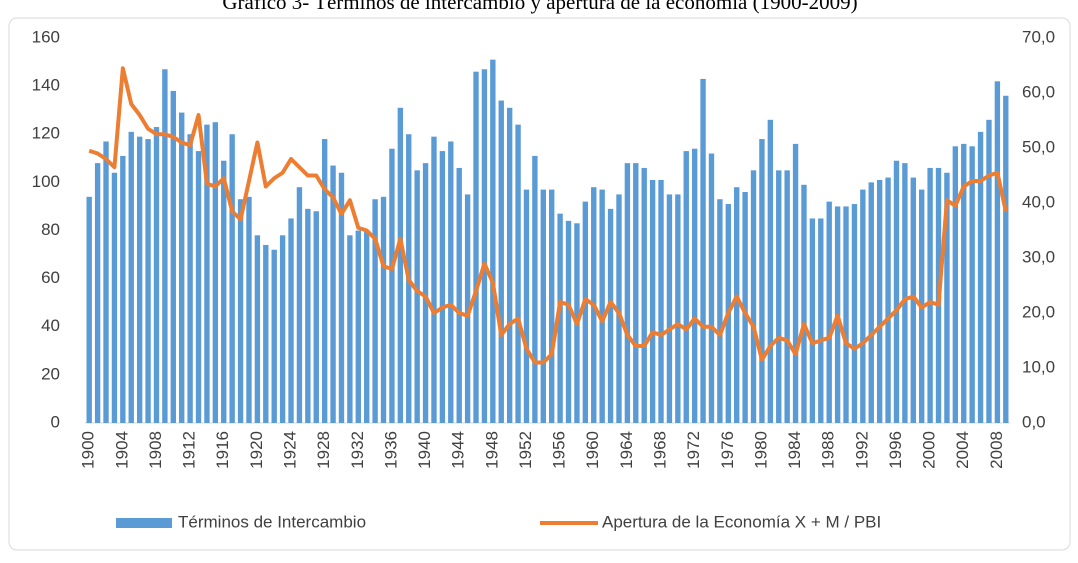  Describe the element at coordinates (46, 85) in the screenshot. I see `y-tick-label: 140` at that location.